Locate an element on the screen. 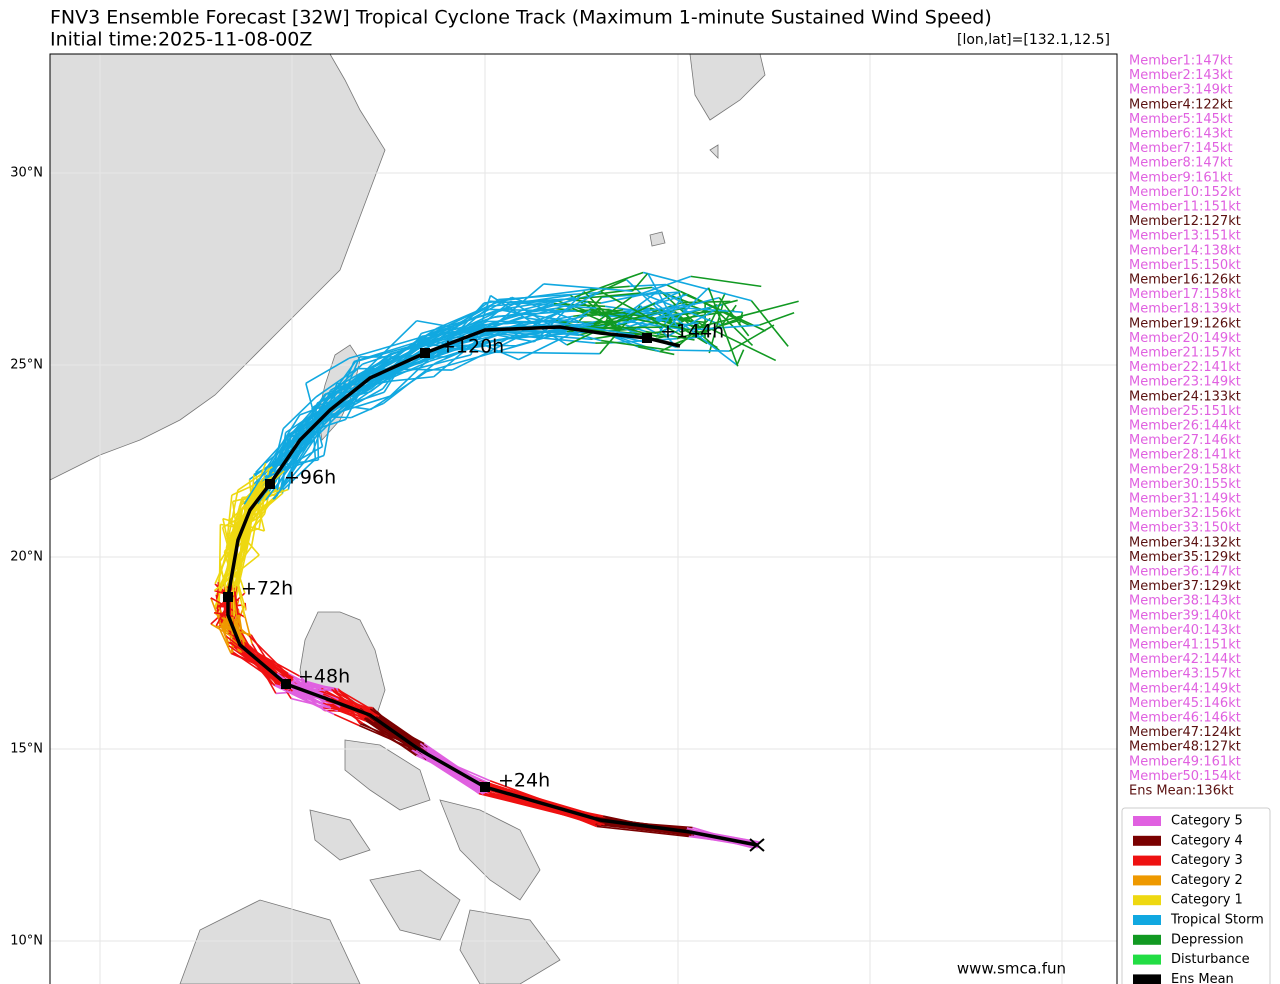 The width and height of the screenshot is (1280, 984). coords: [lon,lat]=[132.1,12.5] is located at coordinates (1033, 40).